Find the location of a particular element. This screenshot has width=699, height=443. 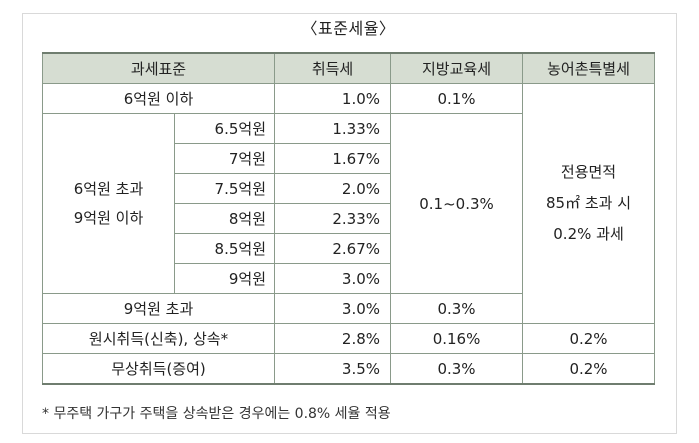

rural-tax-note-line1: 전용면적 is located at coordinates (588, 172).